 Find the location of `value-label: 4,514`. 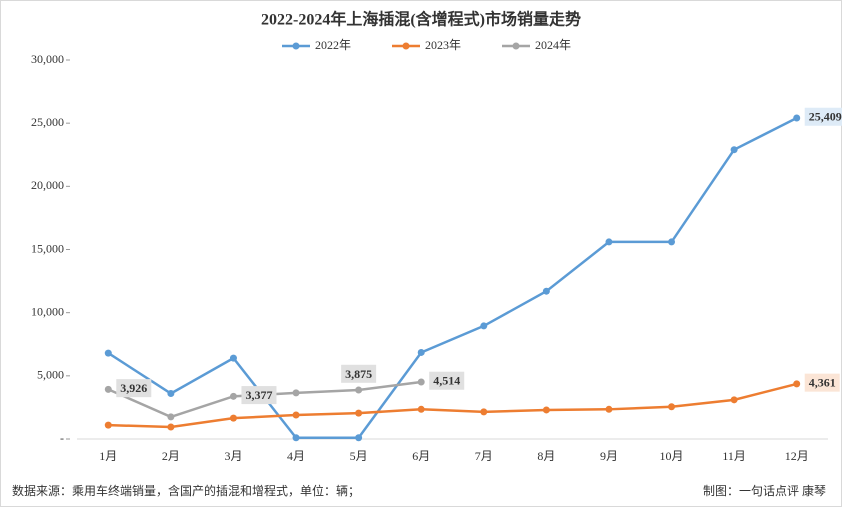

value-label: 4,514 is located at coordinates (446, 381).